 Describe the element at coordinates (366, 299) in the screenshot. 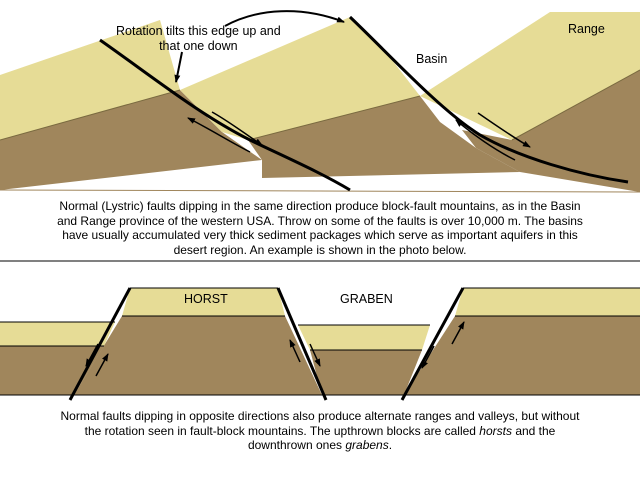

I see `graben-label: GRABEN` at that location.